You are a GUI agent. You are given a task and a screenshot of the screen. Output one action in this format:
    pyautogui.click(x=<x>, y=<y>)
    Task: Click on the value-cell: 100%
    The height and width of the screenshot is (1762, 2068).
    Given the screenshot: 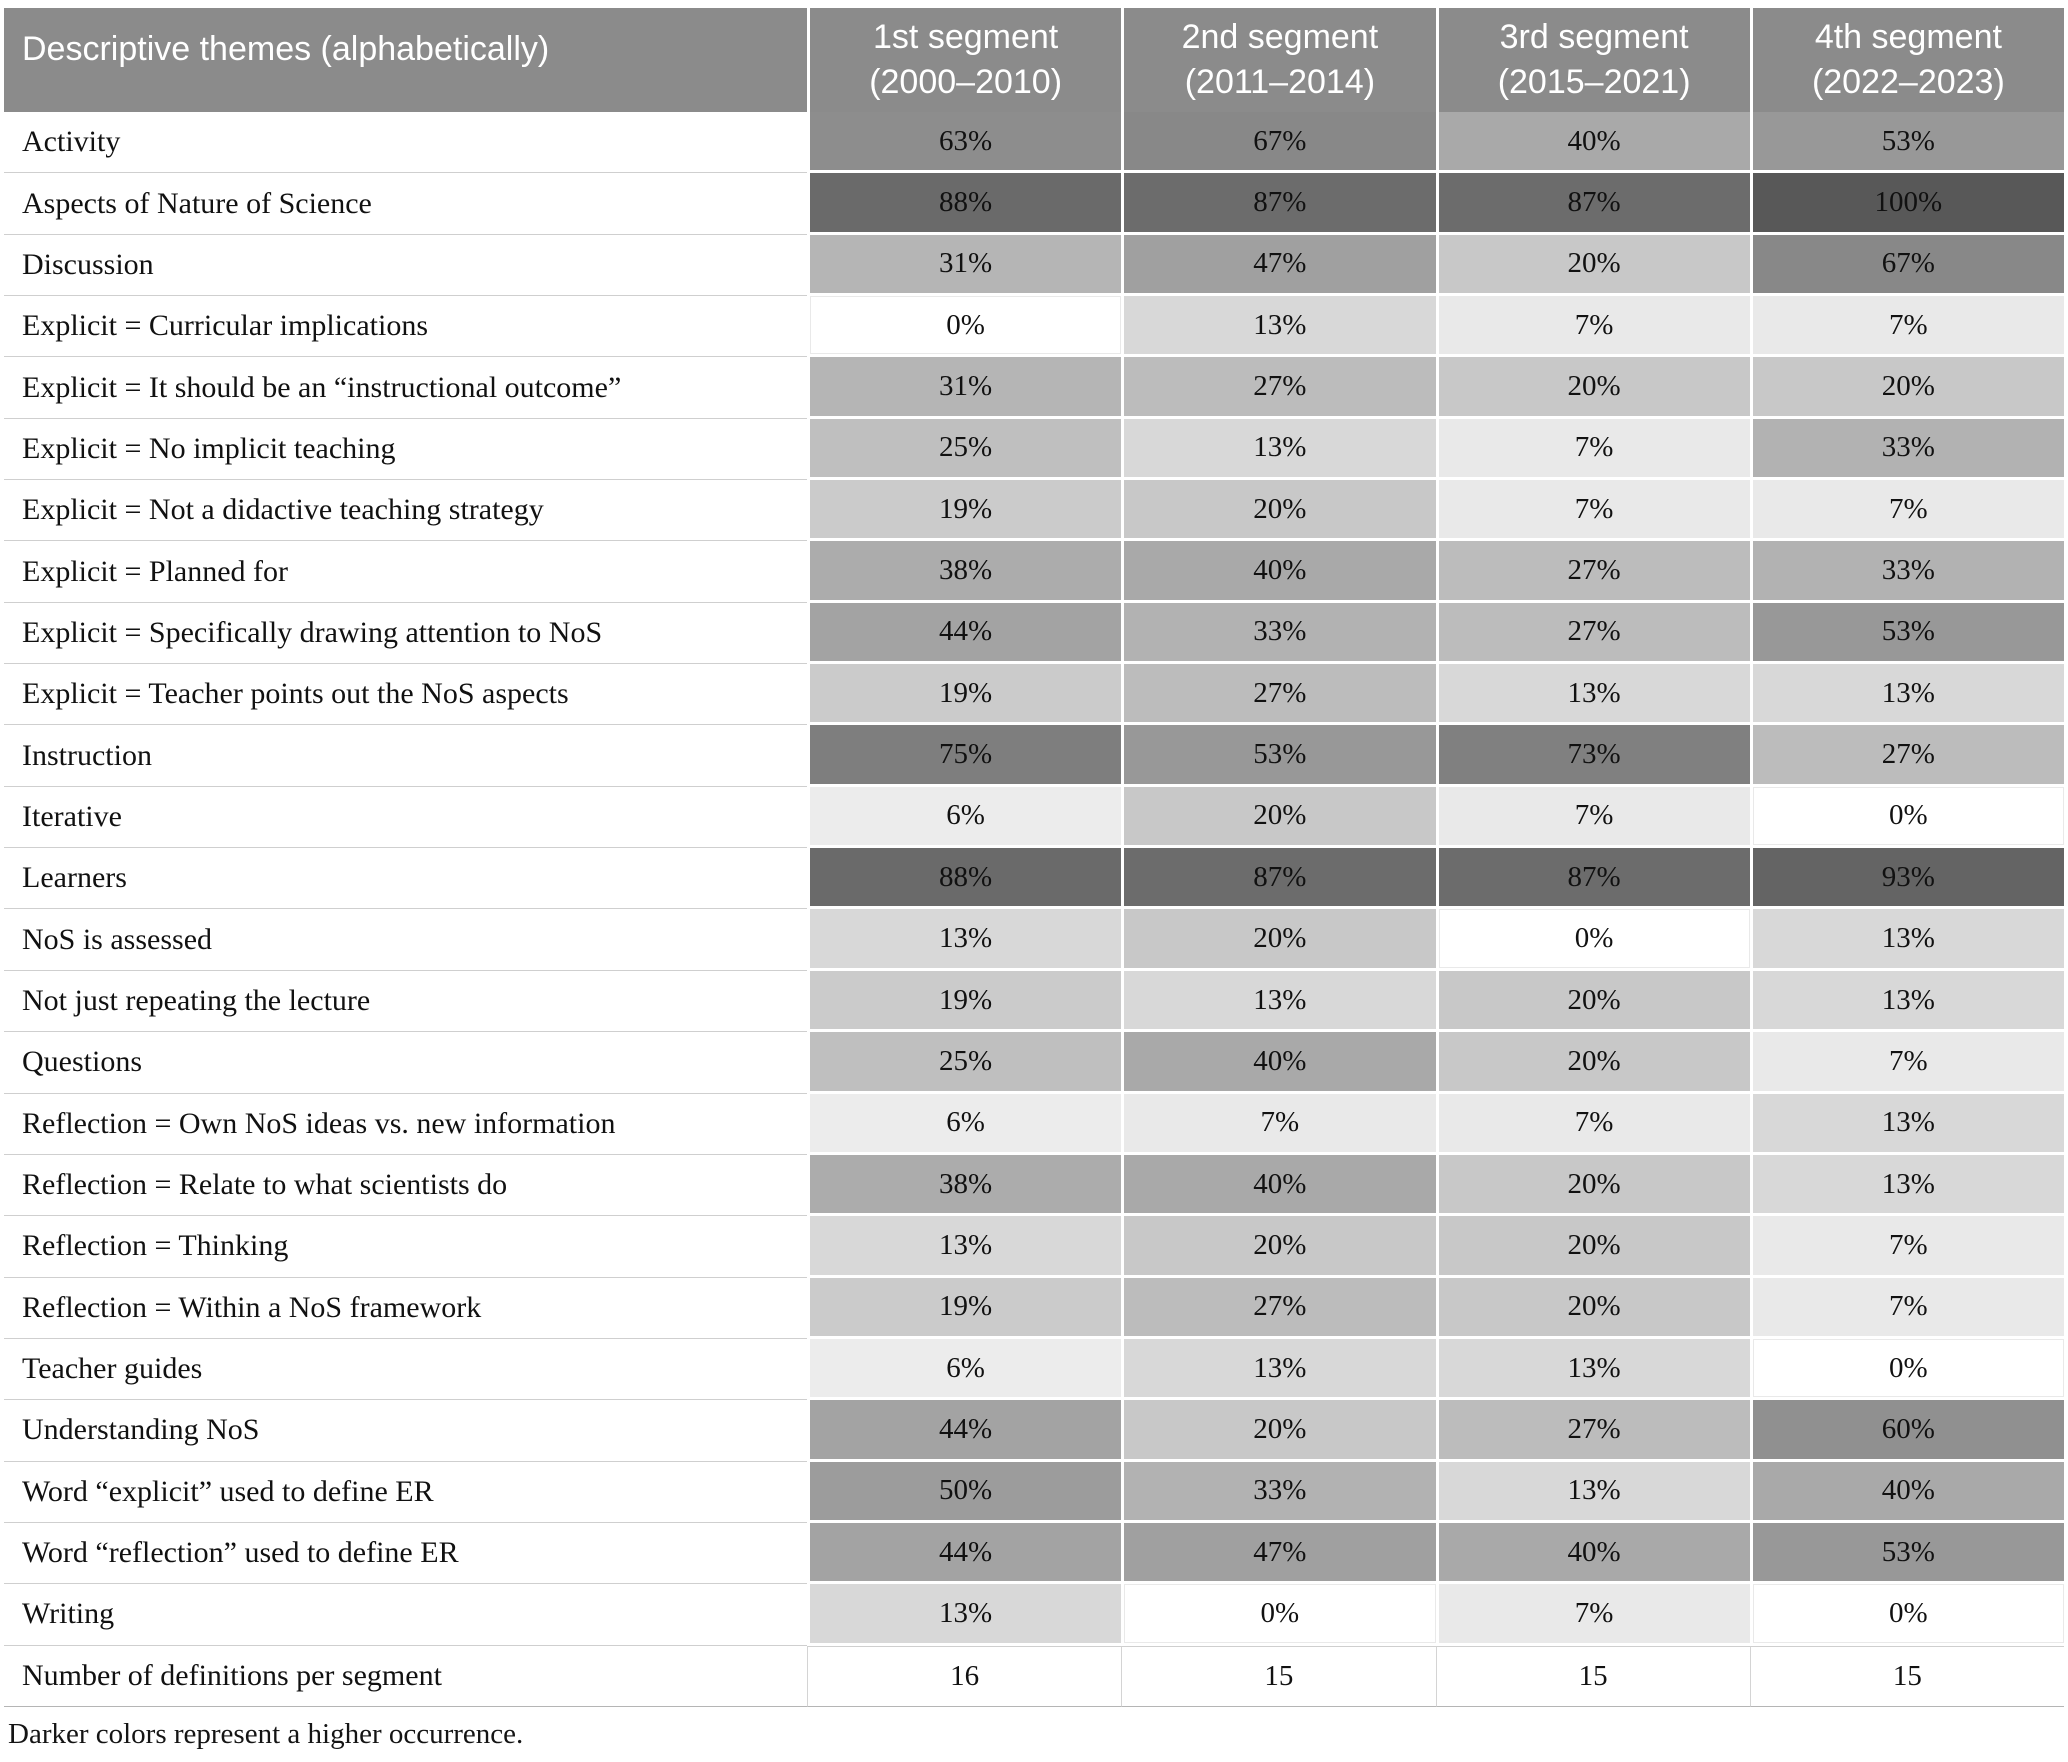 What is the action you would take?
    pyautogui.click(x=1906, y=204)
    